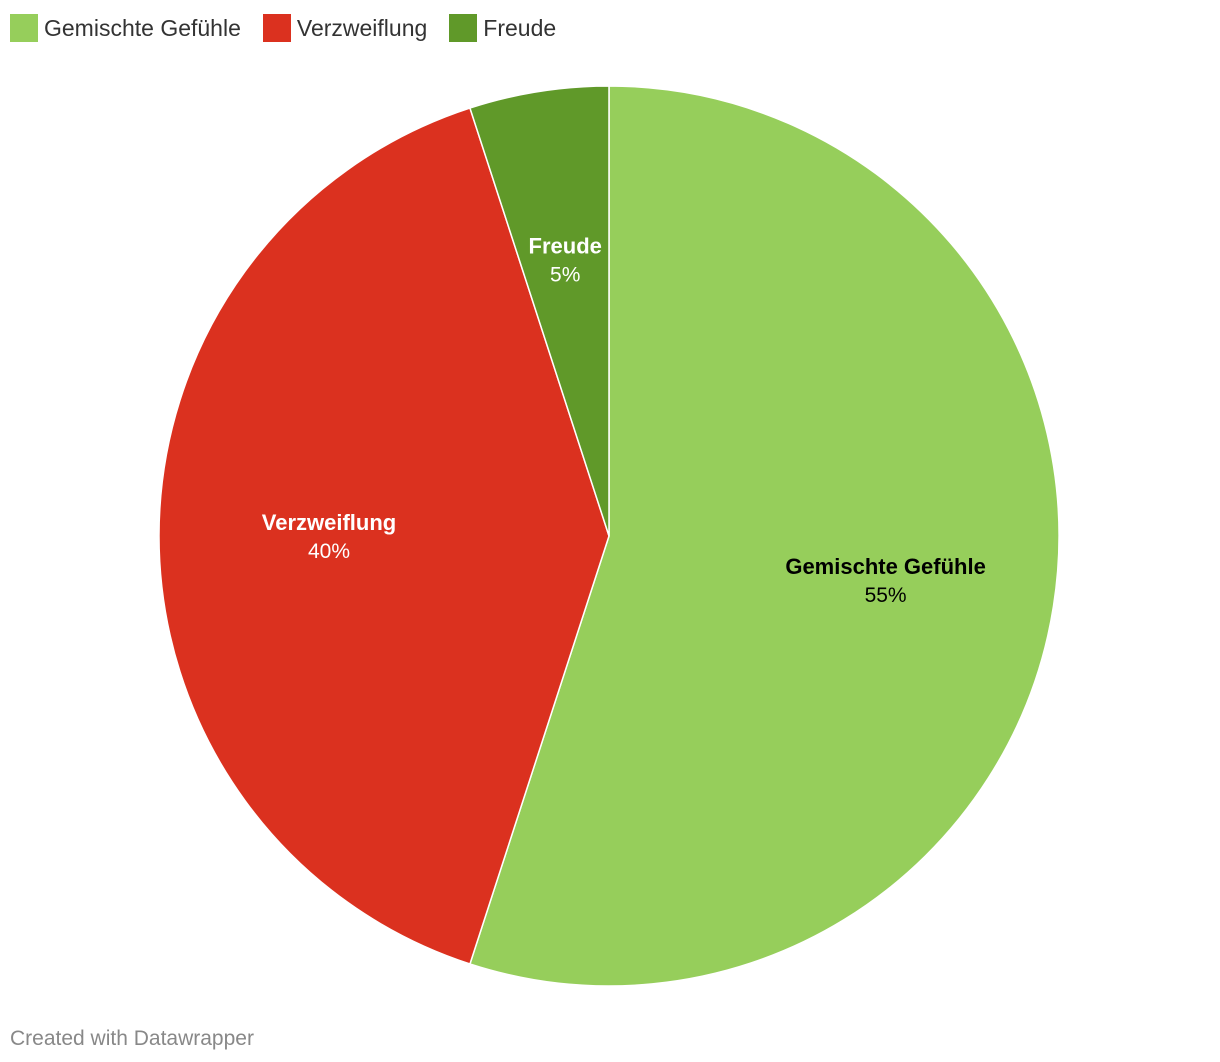 This screenshot has width=1220, height=1062. Describe the element at coordinates (520, 28) in the screenshot. I see `legend-label: Freude` at that location.